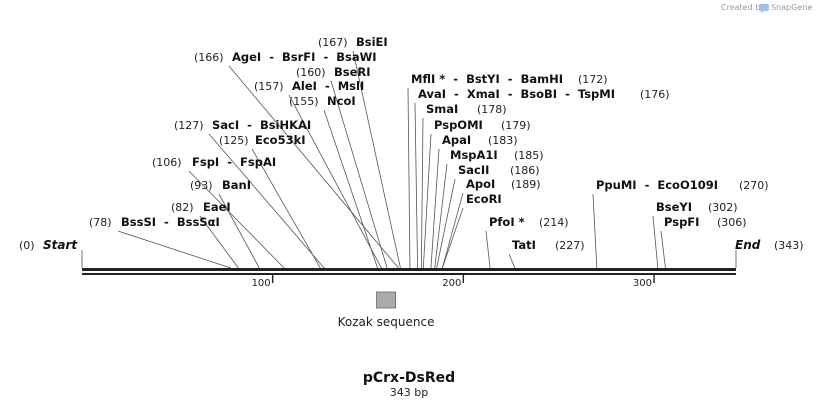 This screenshot has height=408, width=818. Describe the element at coordinates (554, 222) in the screenshot. I see `site-position-label: (214)` at that location.